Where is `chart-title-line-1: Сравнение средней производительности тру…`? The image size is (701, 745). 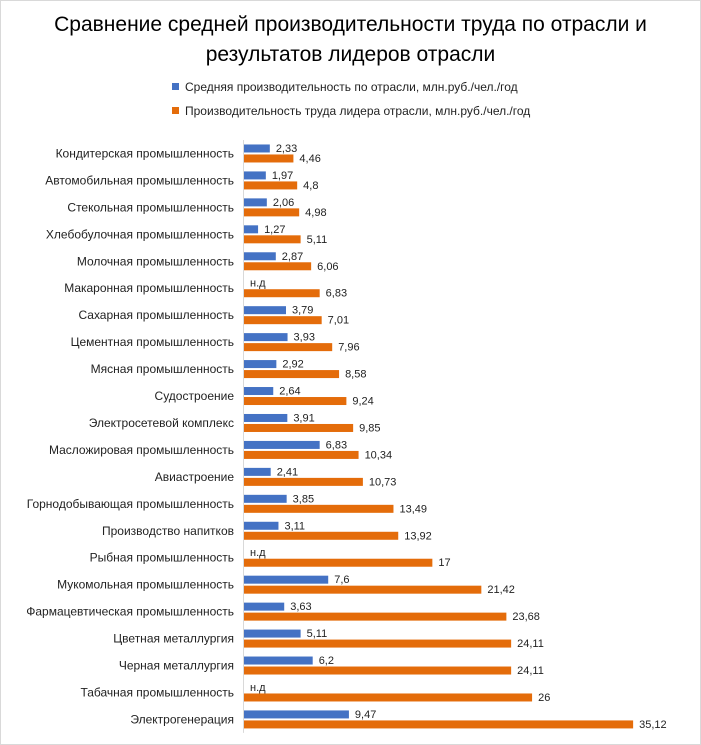
chart-title-line-1: Сравнение средней производительности тру… is located at coordinates (350, 24).